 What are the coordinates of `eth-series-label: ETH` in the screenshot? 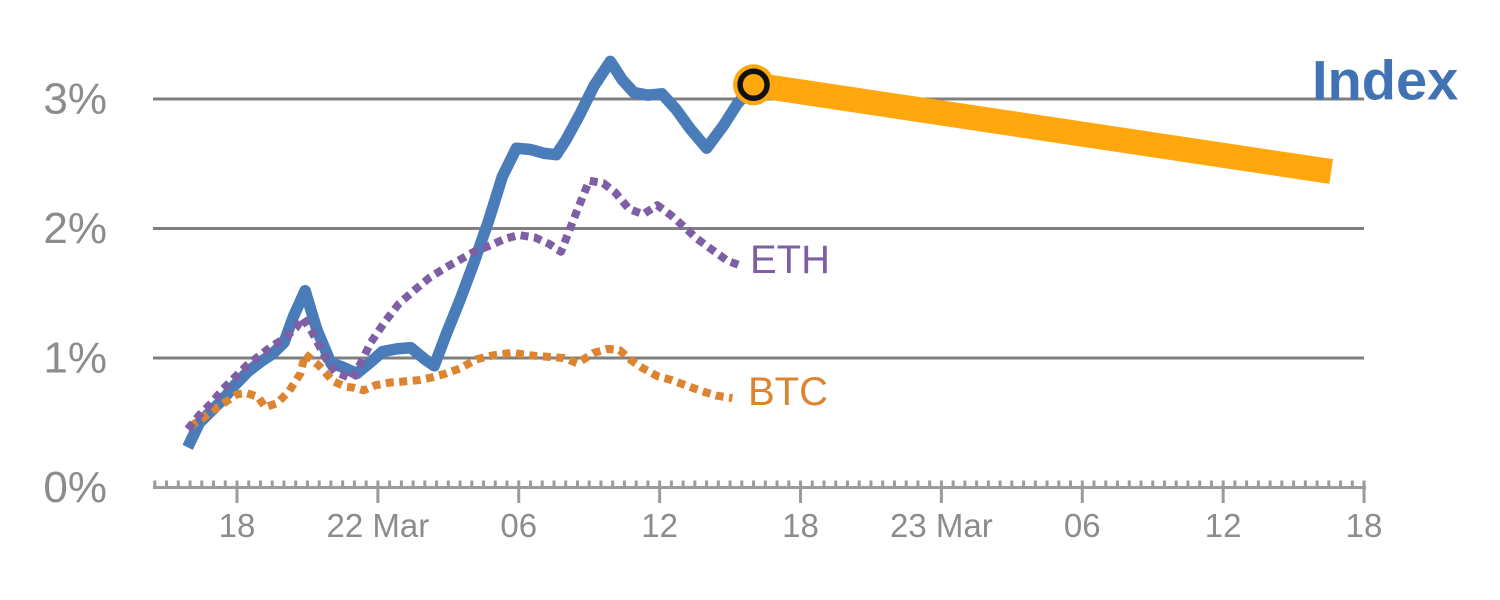 It's located at (790, 260).